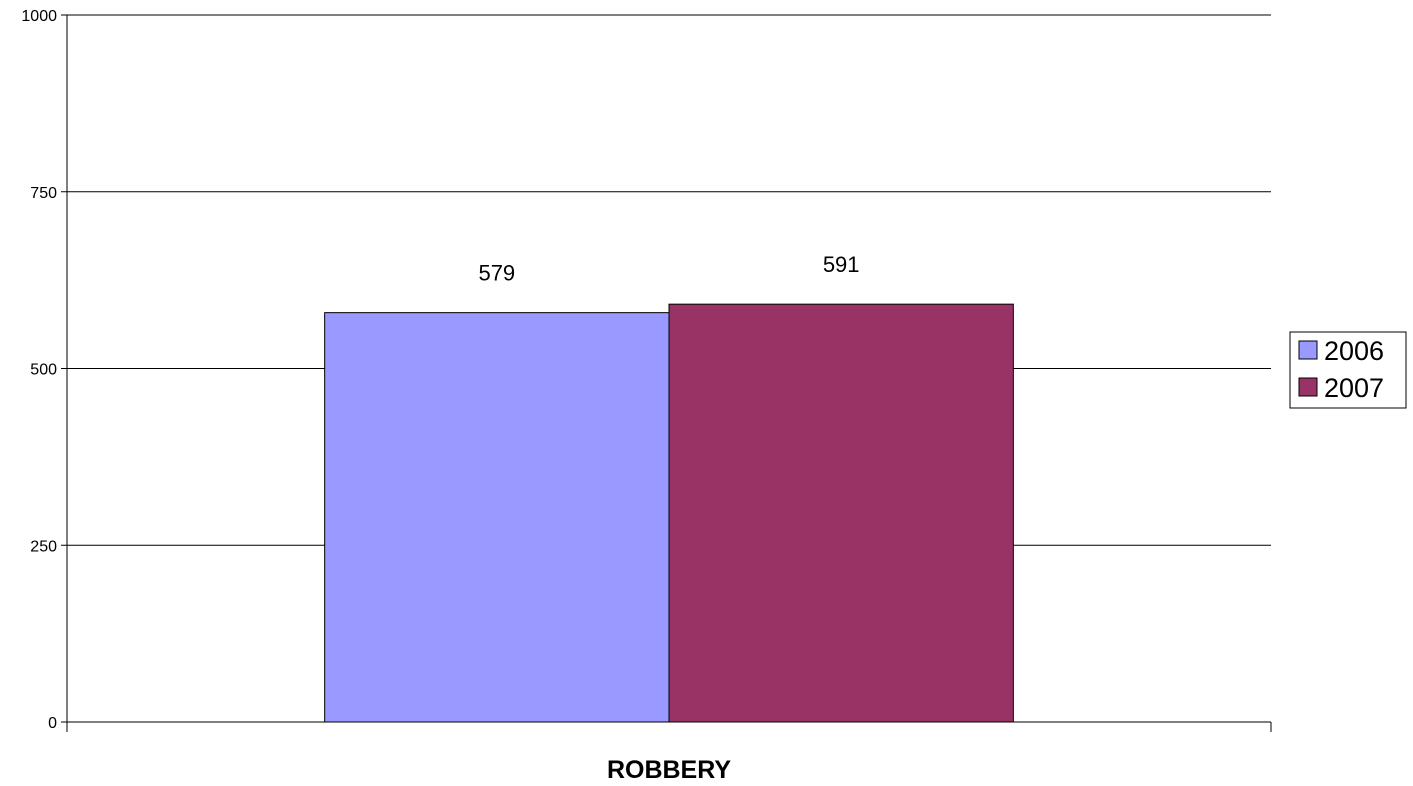 This screenshot has height=786, width=1413. I want to click on data-label-2006: 579, so click(496, 273).